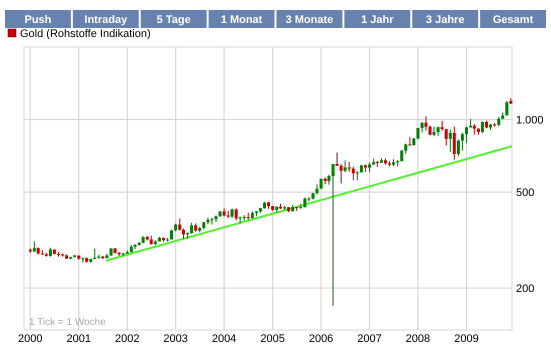 The height and width of the screenshot is (344, 551). I want to click on y-tick-label: 500, so click(525, 193).